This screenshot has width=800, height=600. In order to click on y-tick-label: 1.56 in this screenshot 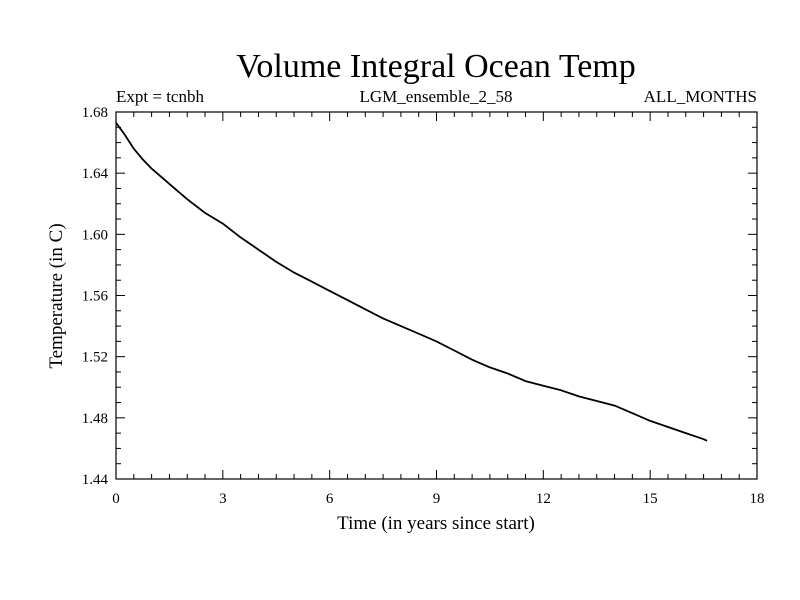, I will do `click(95, 297)`.